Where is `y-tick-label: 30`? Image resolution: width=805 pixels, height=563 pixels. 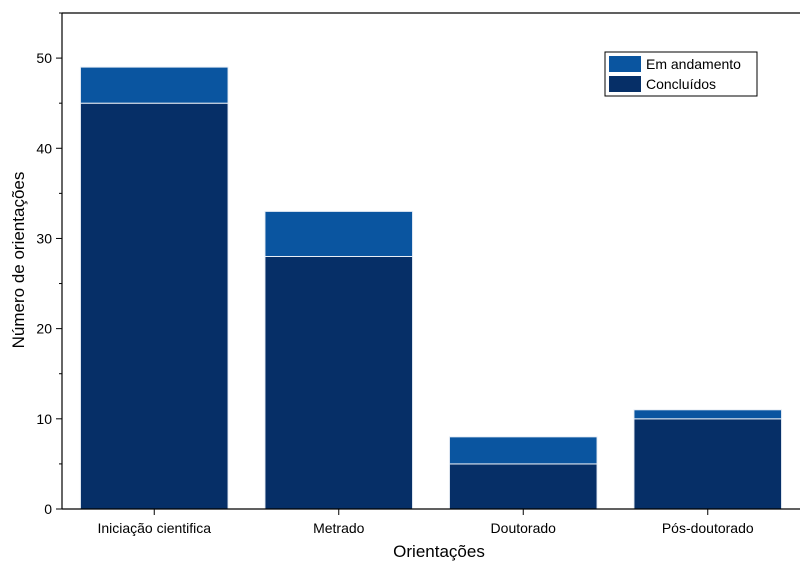
y-tick-label: 30 is located at coordinates (44, 238).